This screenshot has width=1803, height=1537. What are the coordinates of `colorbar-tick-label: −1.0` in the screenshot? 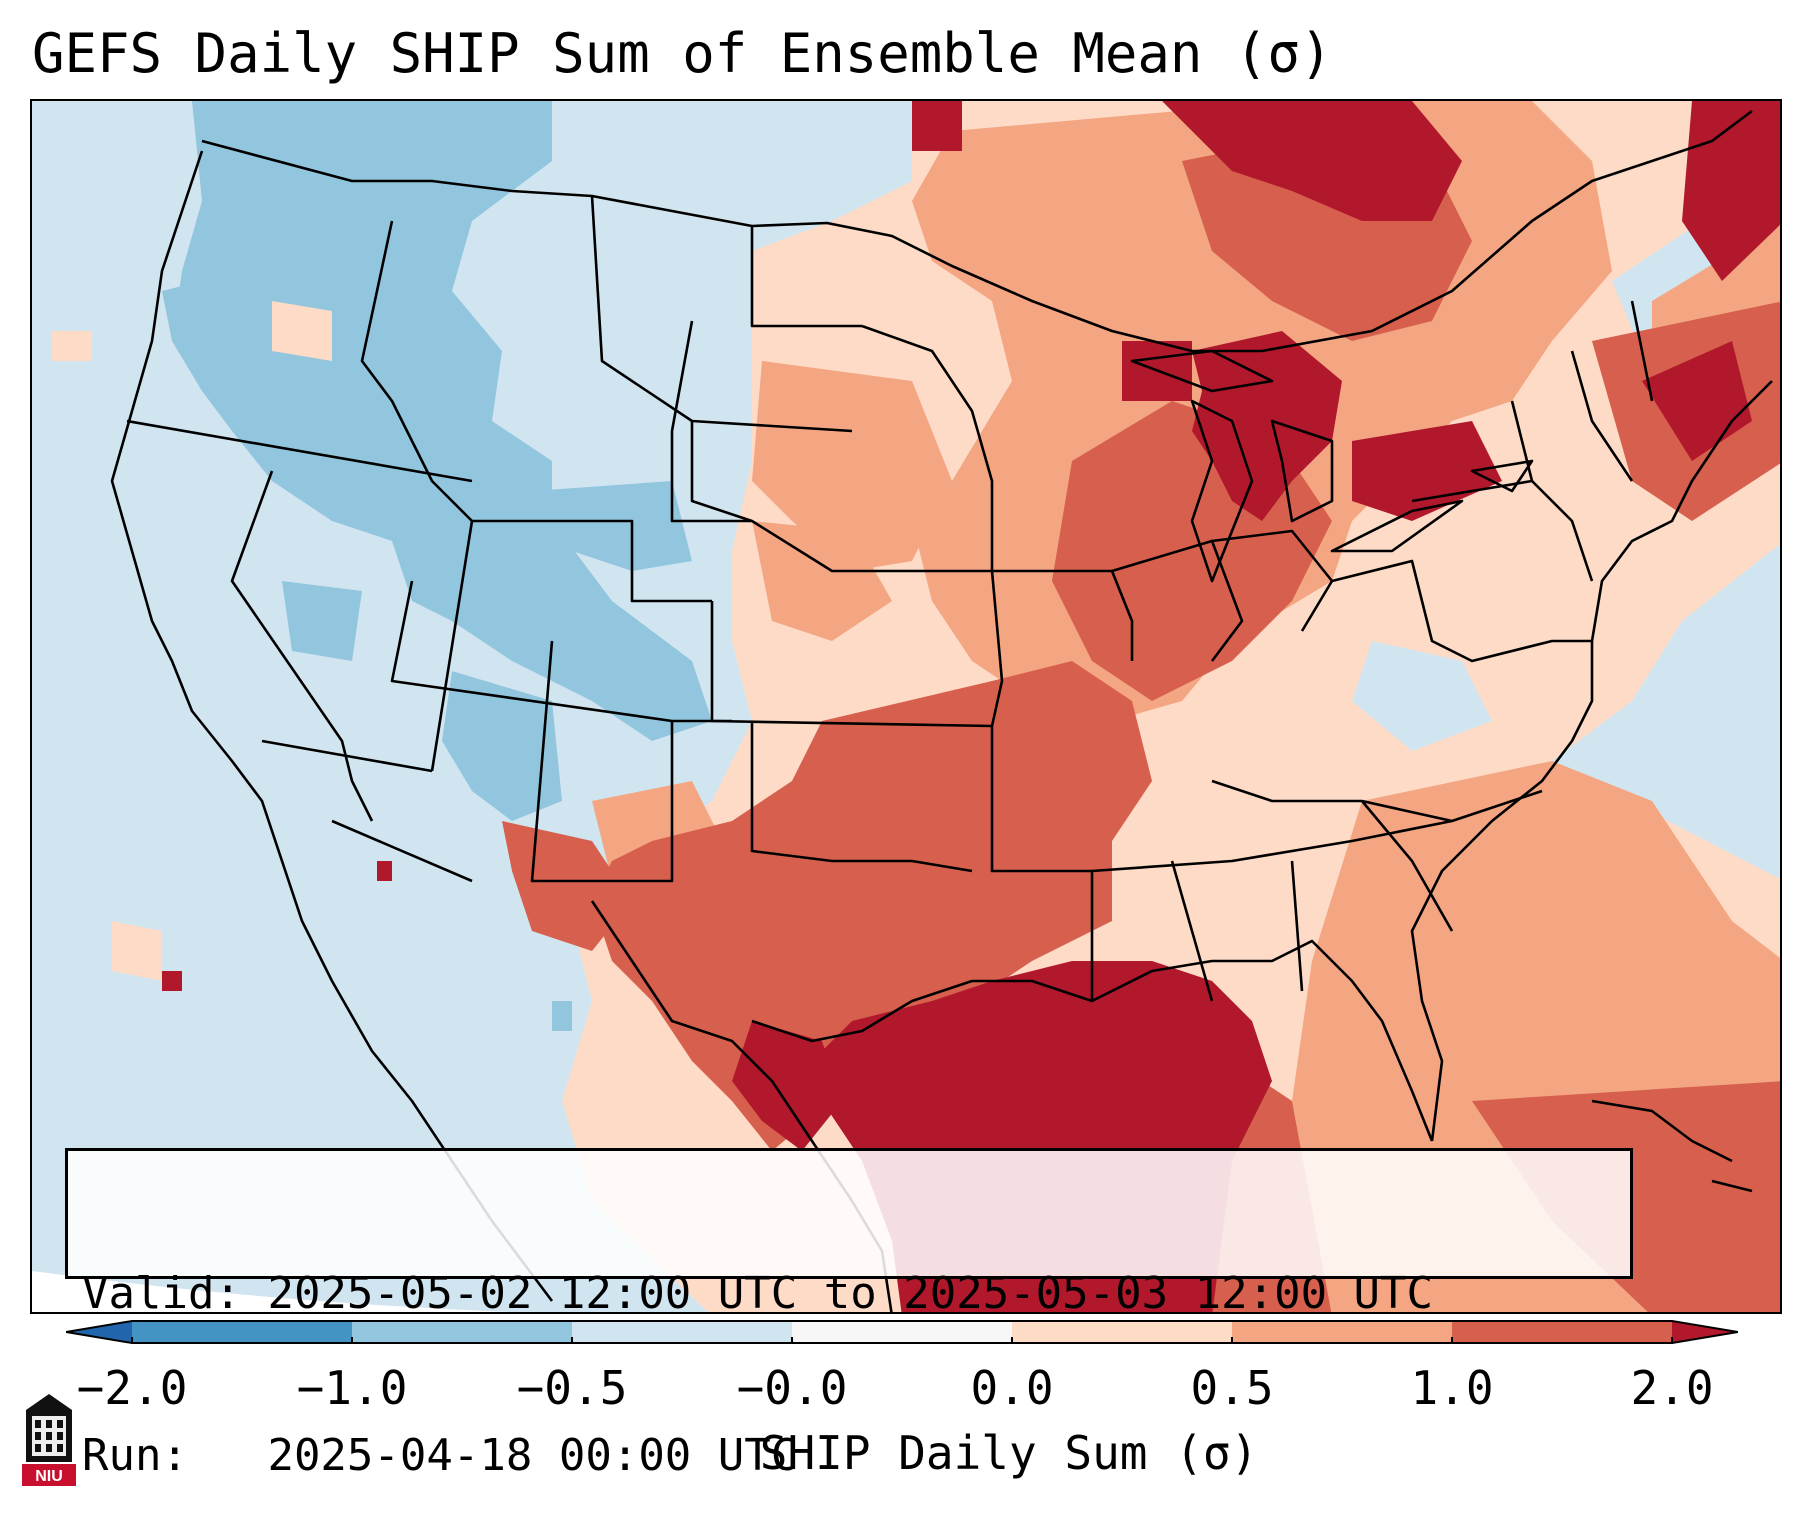 It's located at (352, 1388).